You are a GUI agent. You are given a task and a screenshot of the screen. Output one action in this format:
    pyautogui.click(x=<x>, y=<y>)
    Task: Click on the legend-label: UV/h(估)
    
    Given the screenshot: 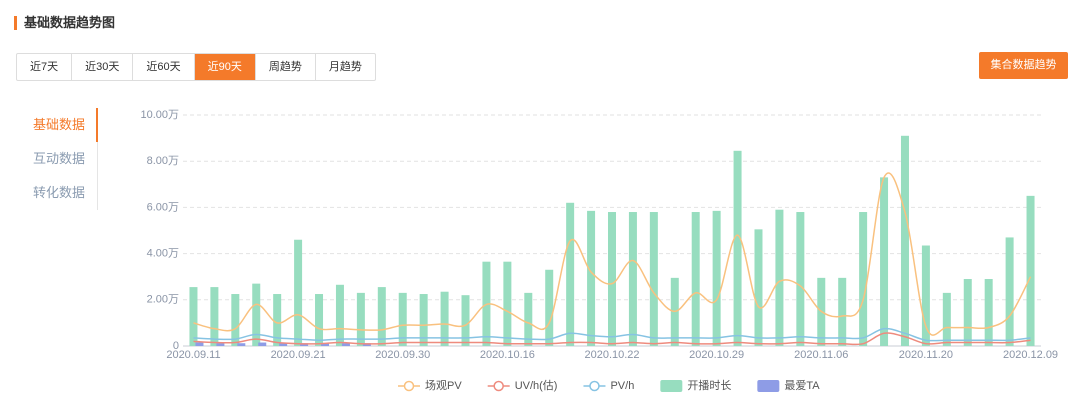 What is the action you would take?
    pyautogui.click(x=536, y=385)
    